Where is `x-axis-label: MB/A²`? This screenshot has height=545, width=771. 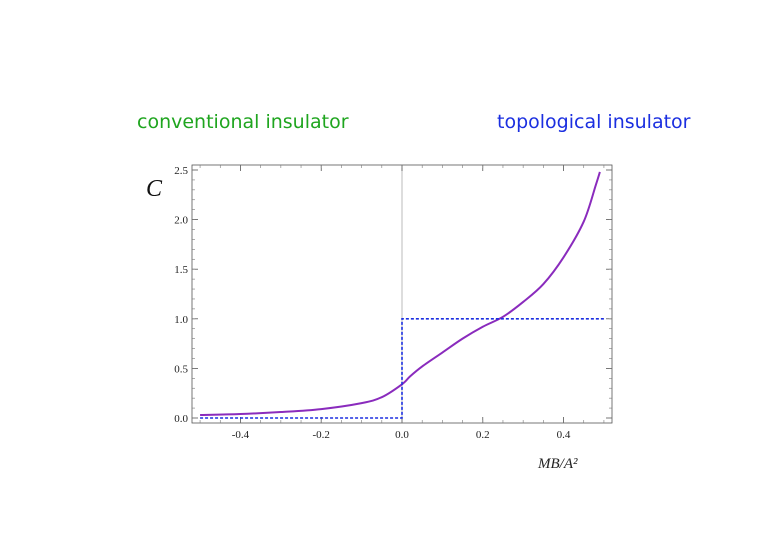
x-axis-label: MB/A² is located at coordinates (557, 464).